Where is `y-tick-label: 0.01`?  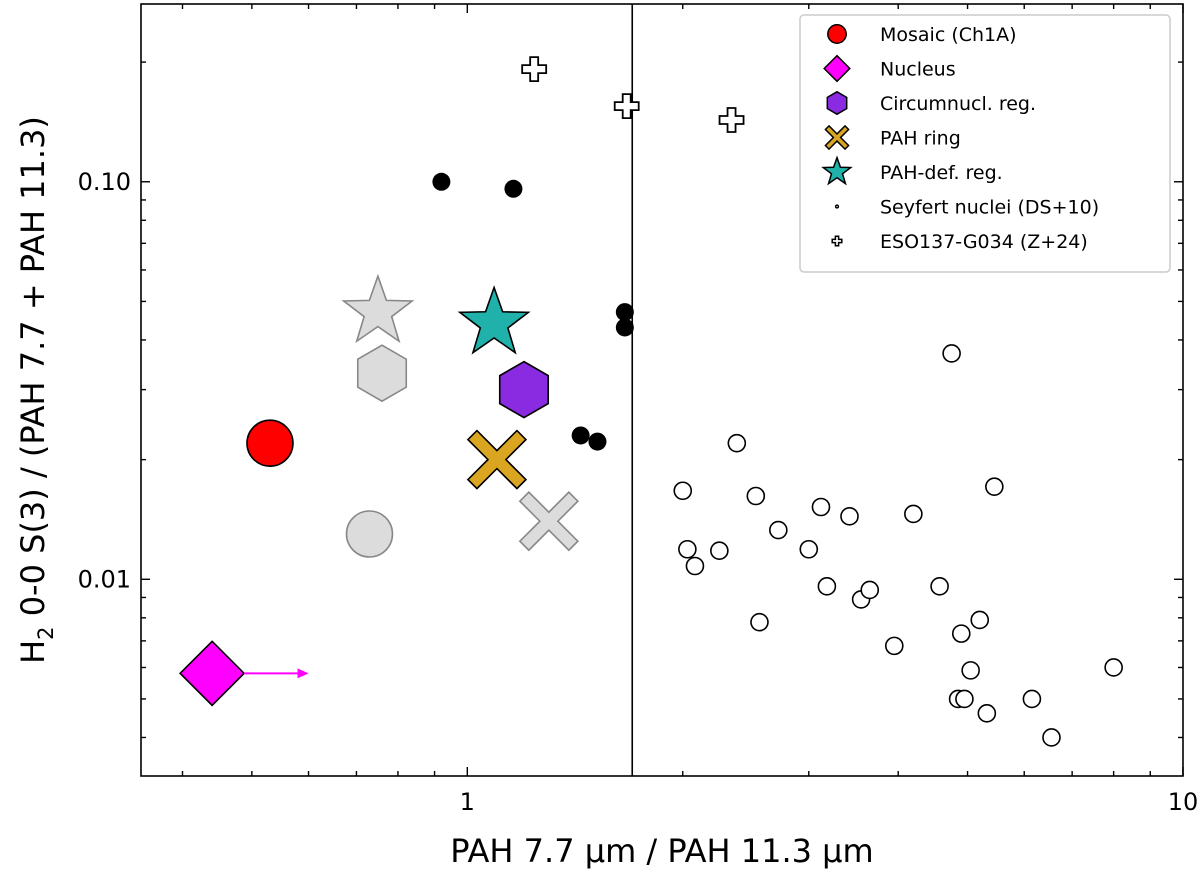 y-tick-label: 0.01 is located at coordinates (104, 579).